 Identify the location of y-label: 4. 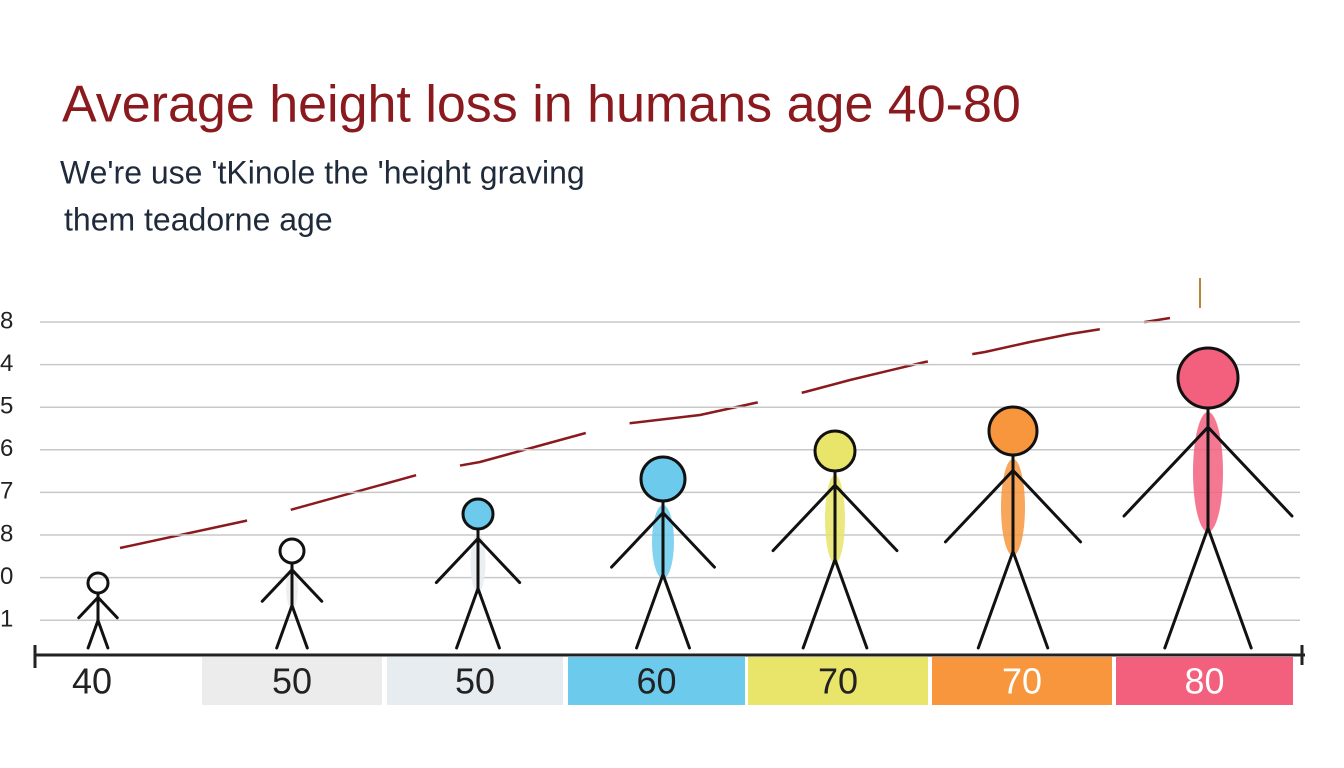
(6, 363).